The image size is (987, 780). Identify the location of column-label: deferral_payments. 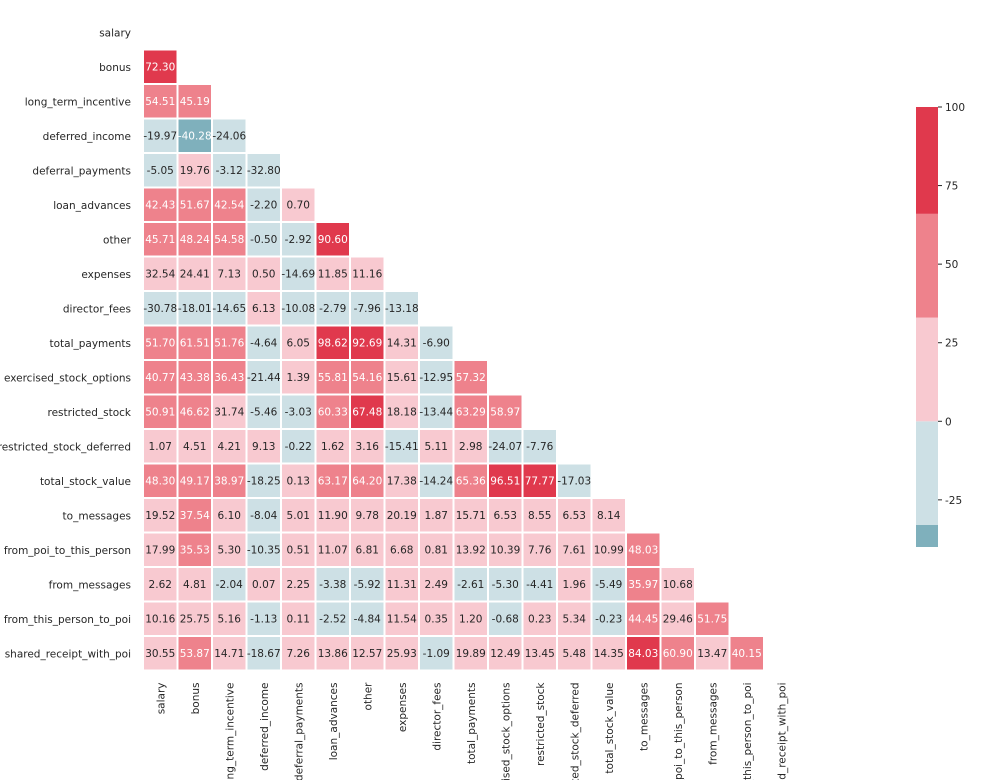
(299, 731).